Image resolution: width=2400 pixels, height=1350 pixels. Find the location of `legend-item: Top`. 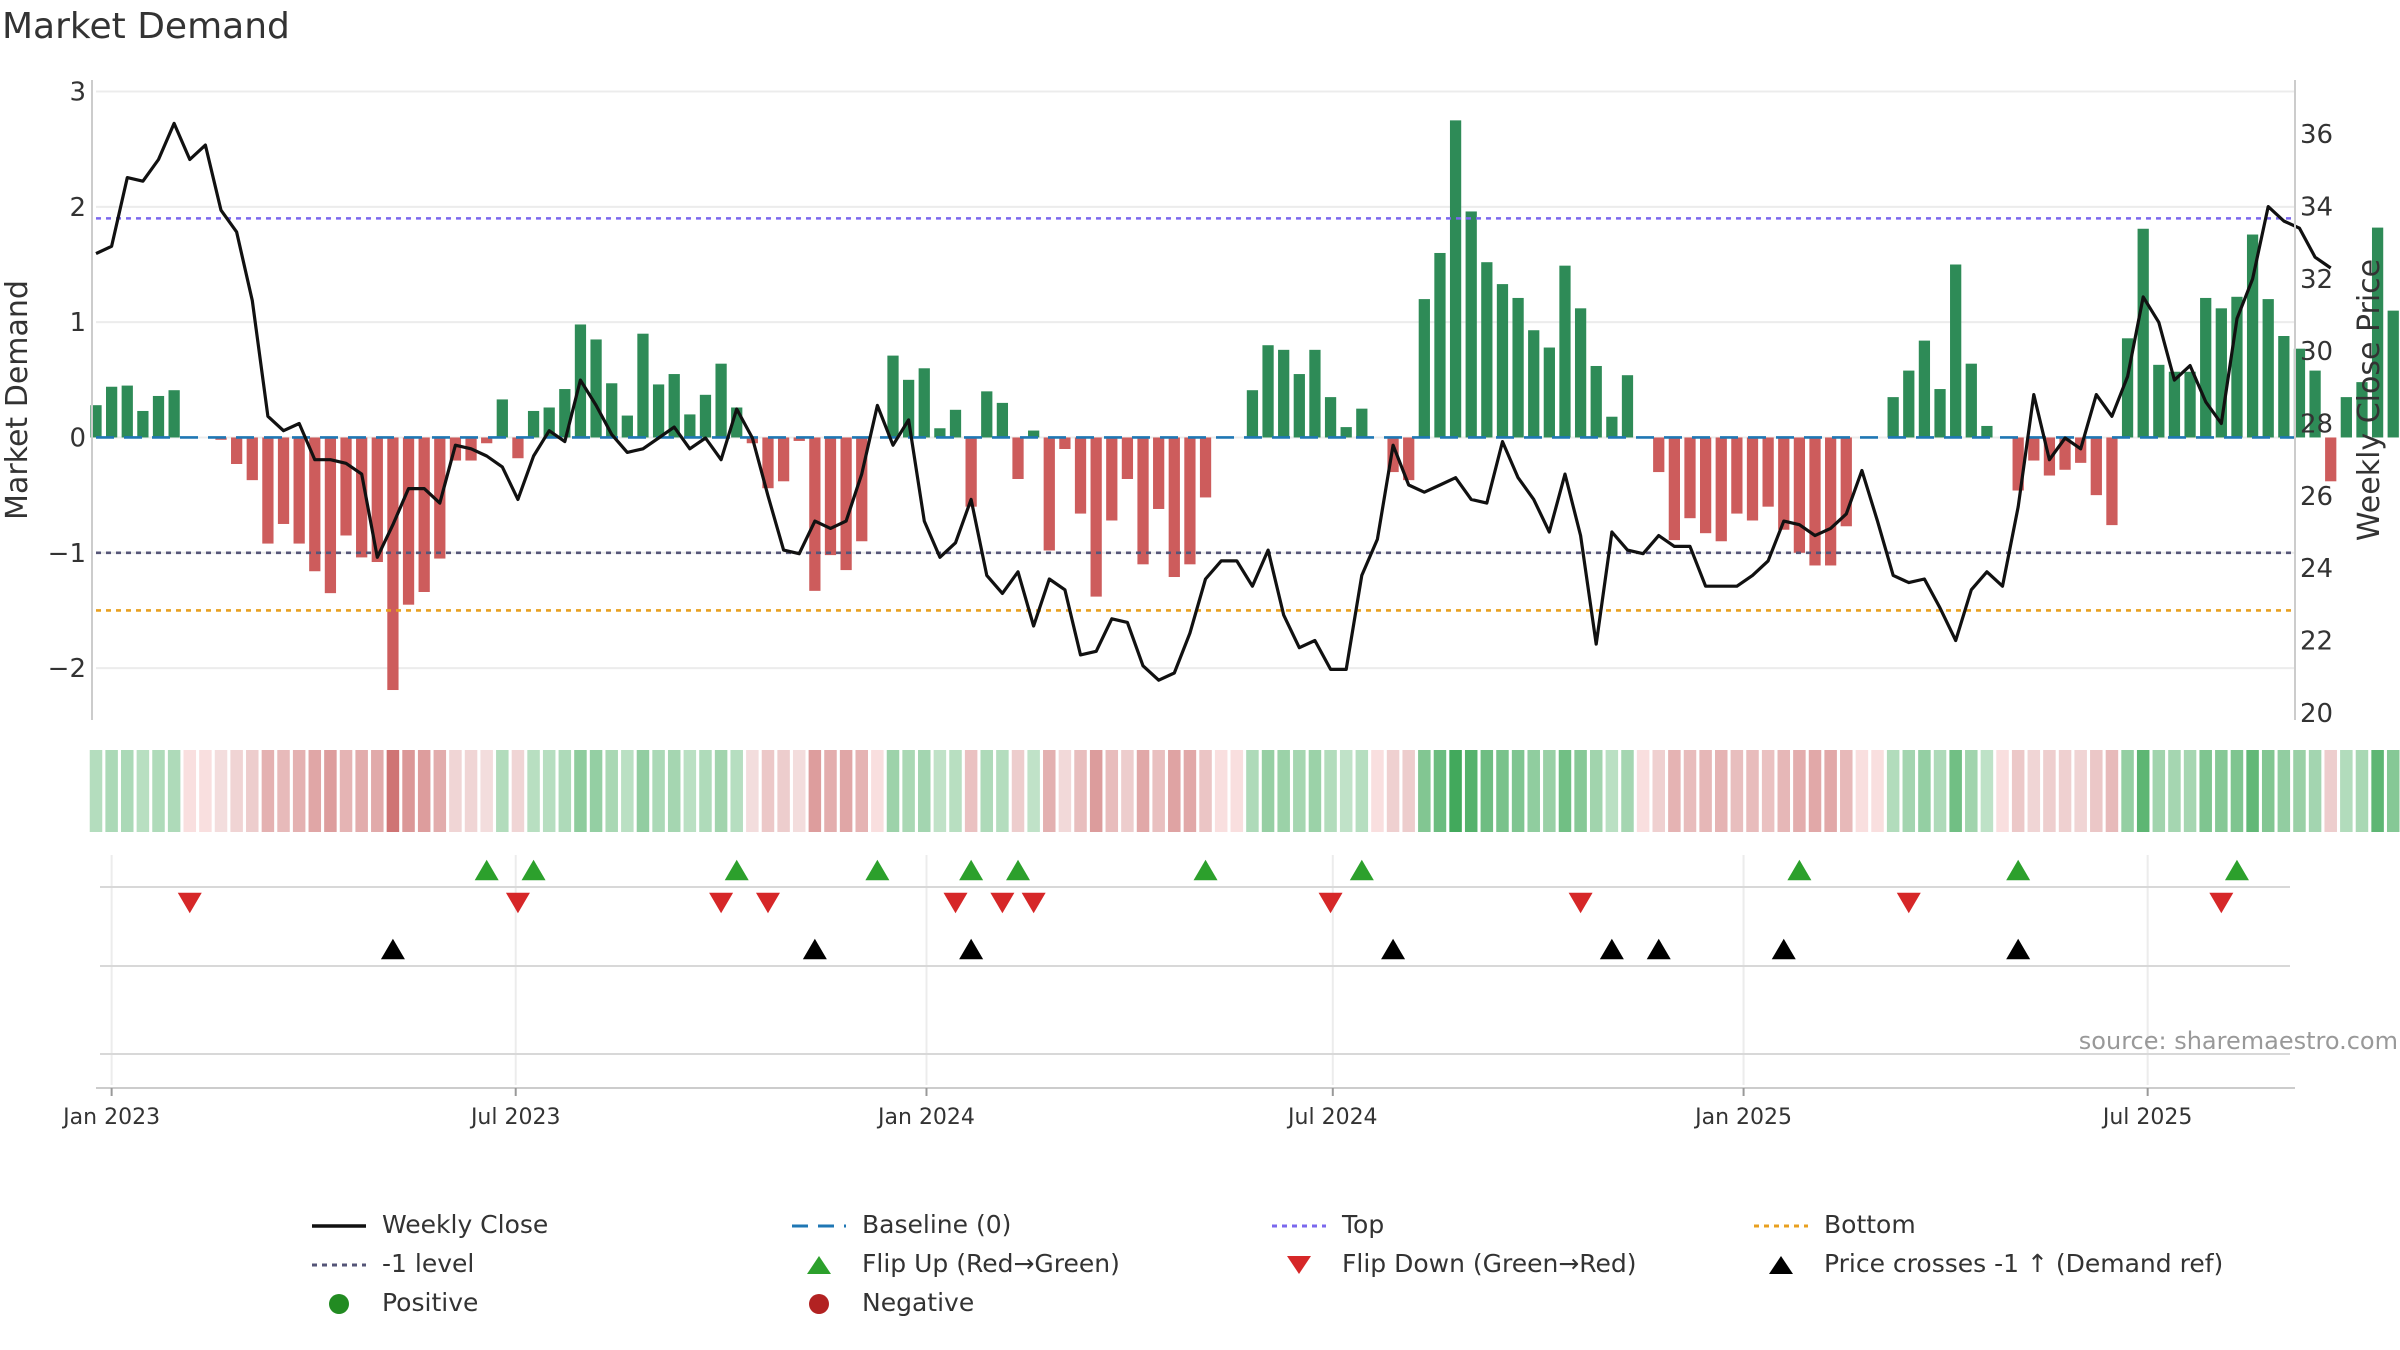

legend-item: Top is located at coordinates (1327, 1224).